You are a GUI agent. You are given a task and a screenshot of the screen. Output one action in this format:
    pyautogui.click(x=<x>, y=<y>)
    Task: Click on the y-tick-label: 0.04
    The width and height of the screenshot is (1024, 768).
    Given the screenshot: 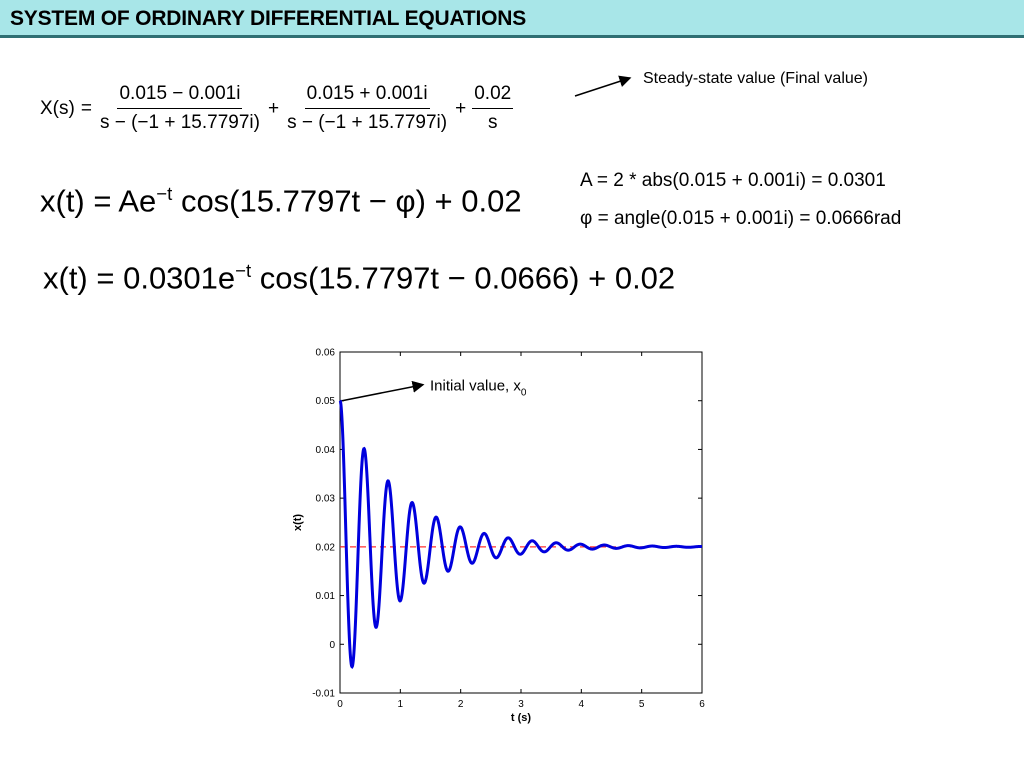 What is the action you would take?
    pyautogui.click(x=326, y=450)
    